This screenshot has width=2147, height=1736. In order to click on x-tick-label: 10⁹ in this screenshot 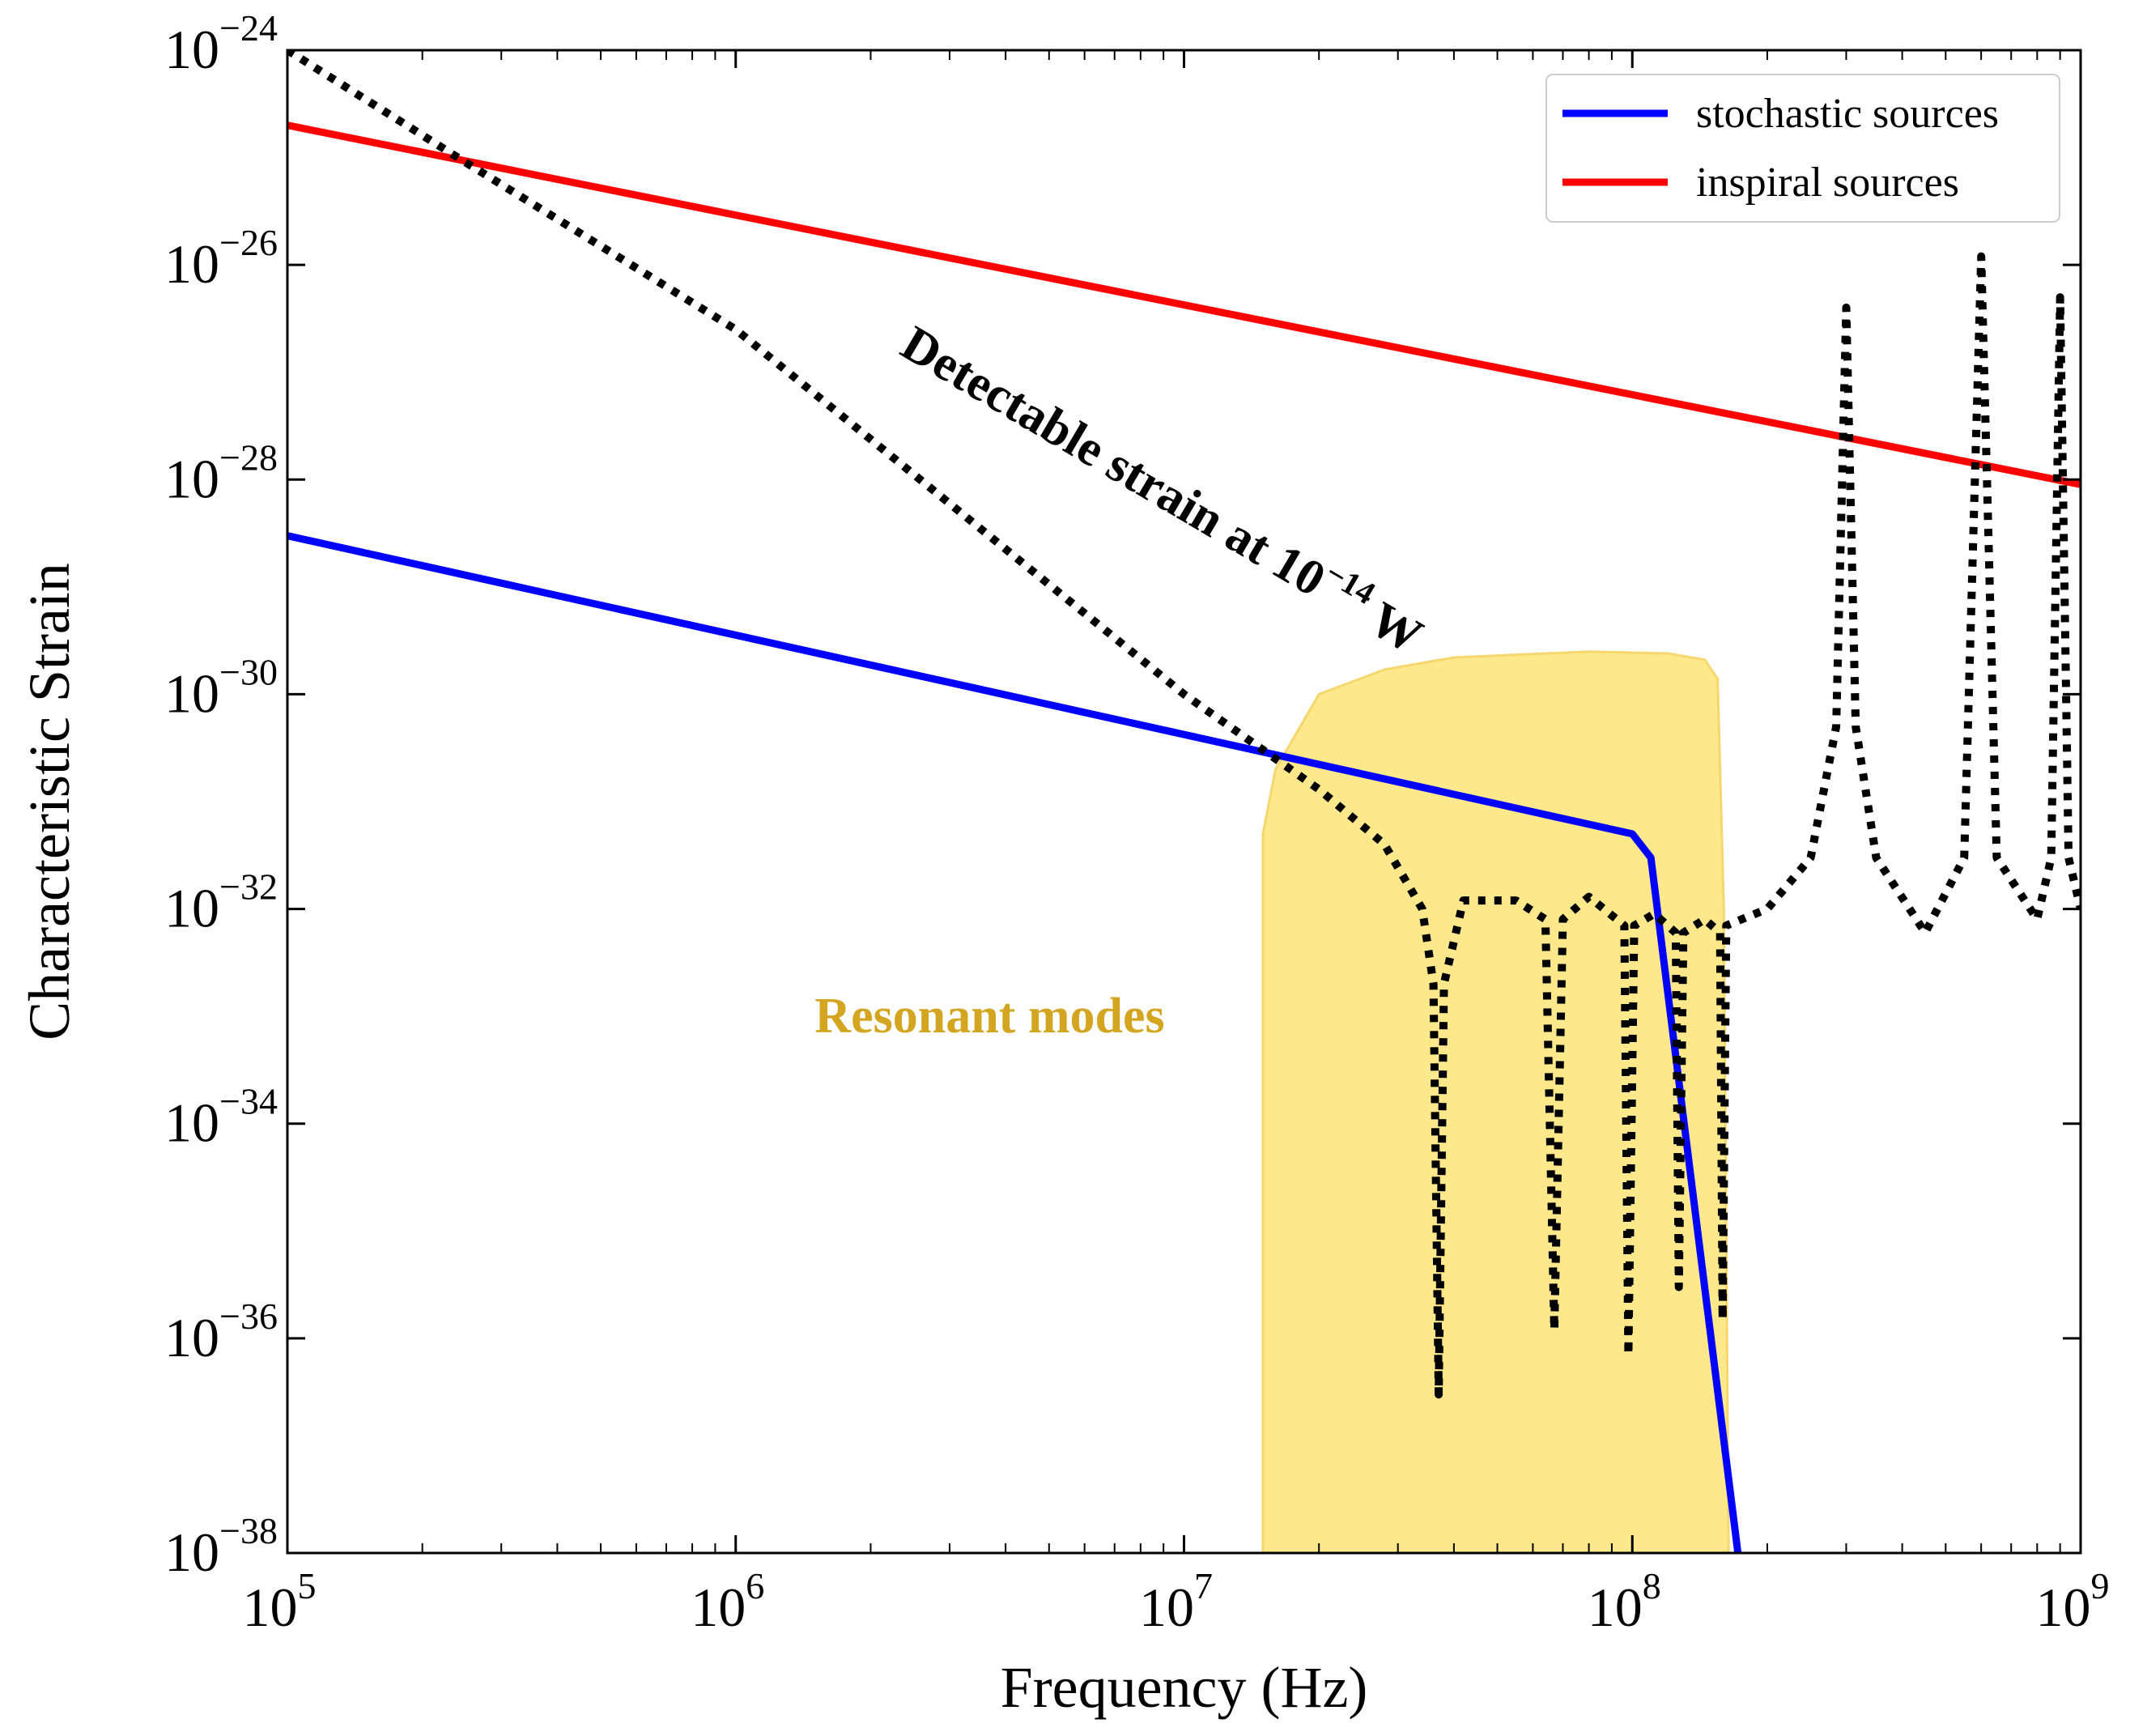, I will do `click(2073, 1601)`.